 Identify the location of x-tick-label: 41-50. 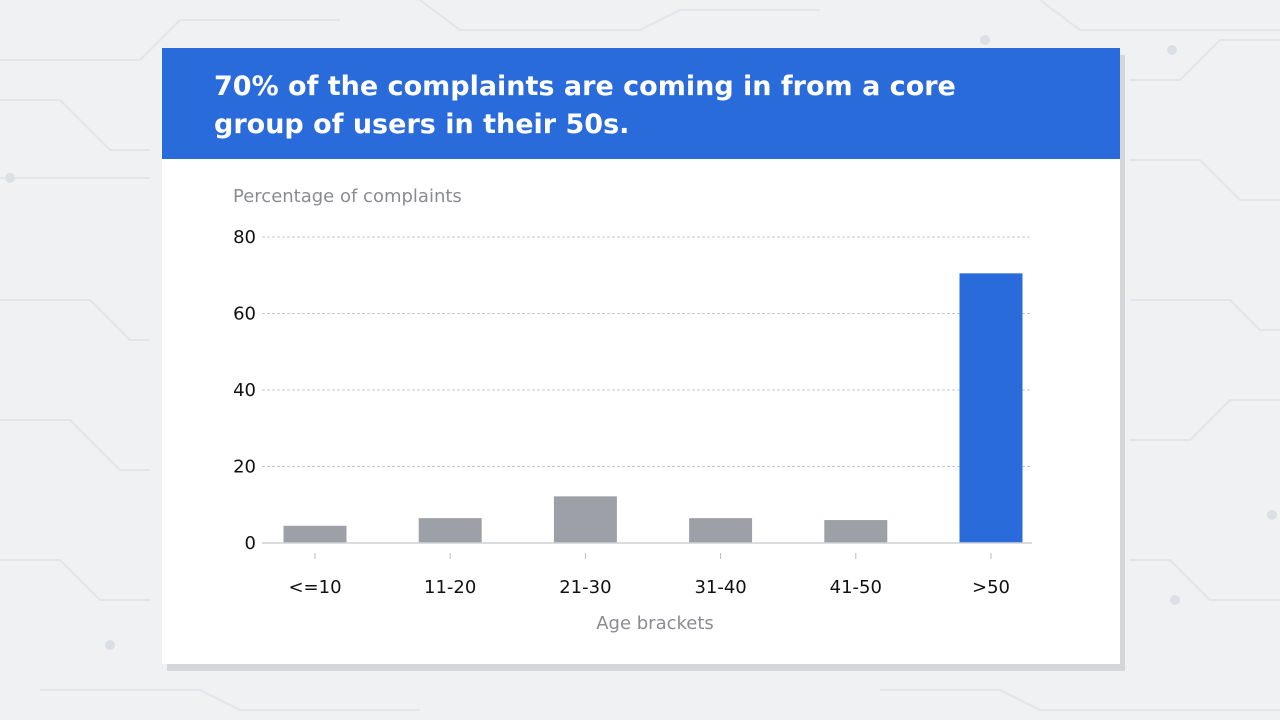
(856, 587).